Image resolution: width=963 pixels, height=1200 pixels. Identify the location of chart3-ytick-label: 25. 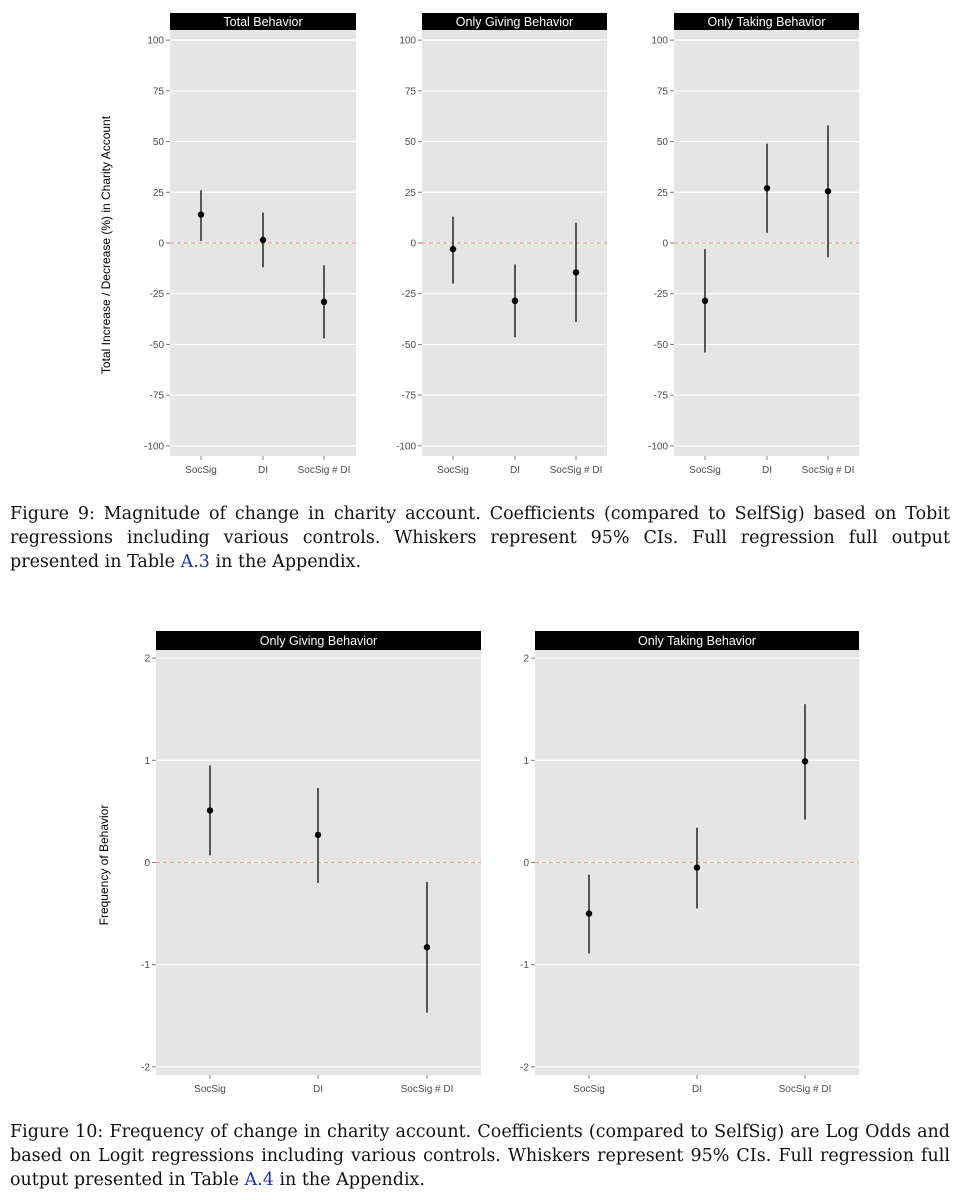
(663, 193).